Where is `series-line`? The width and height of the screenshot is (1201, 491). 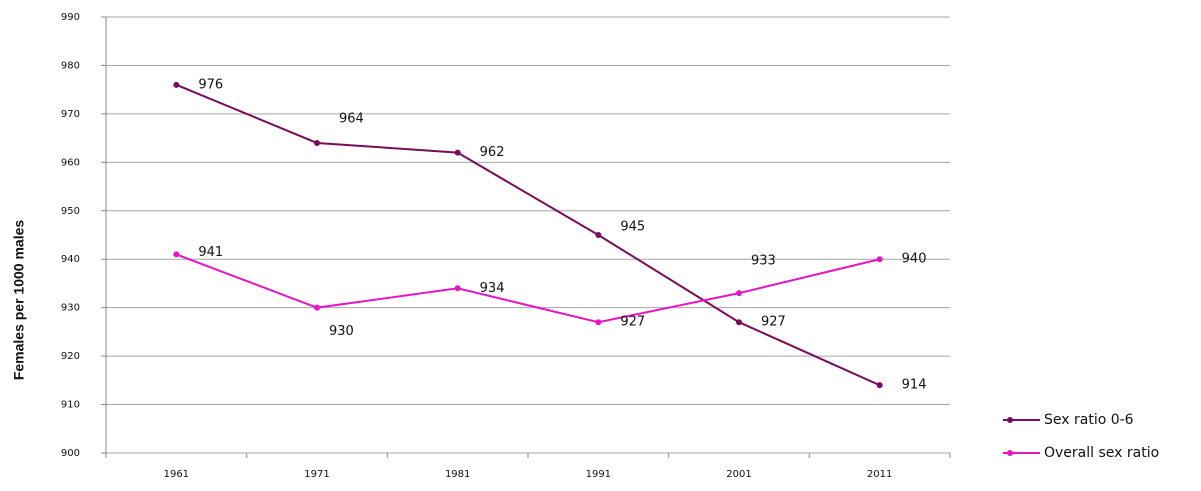 series-line is located at coordinates (527, 288).